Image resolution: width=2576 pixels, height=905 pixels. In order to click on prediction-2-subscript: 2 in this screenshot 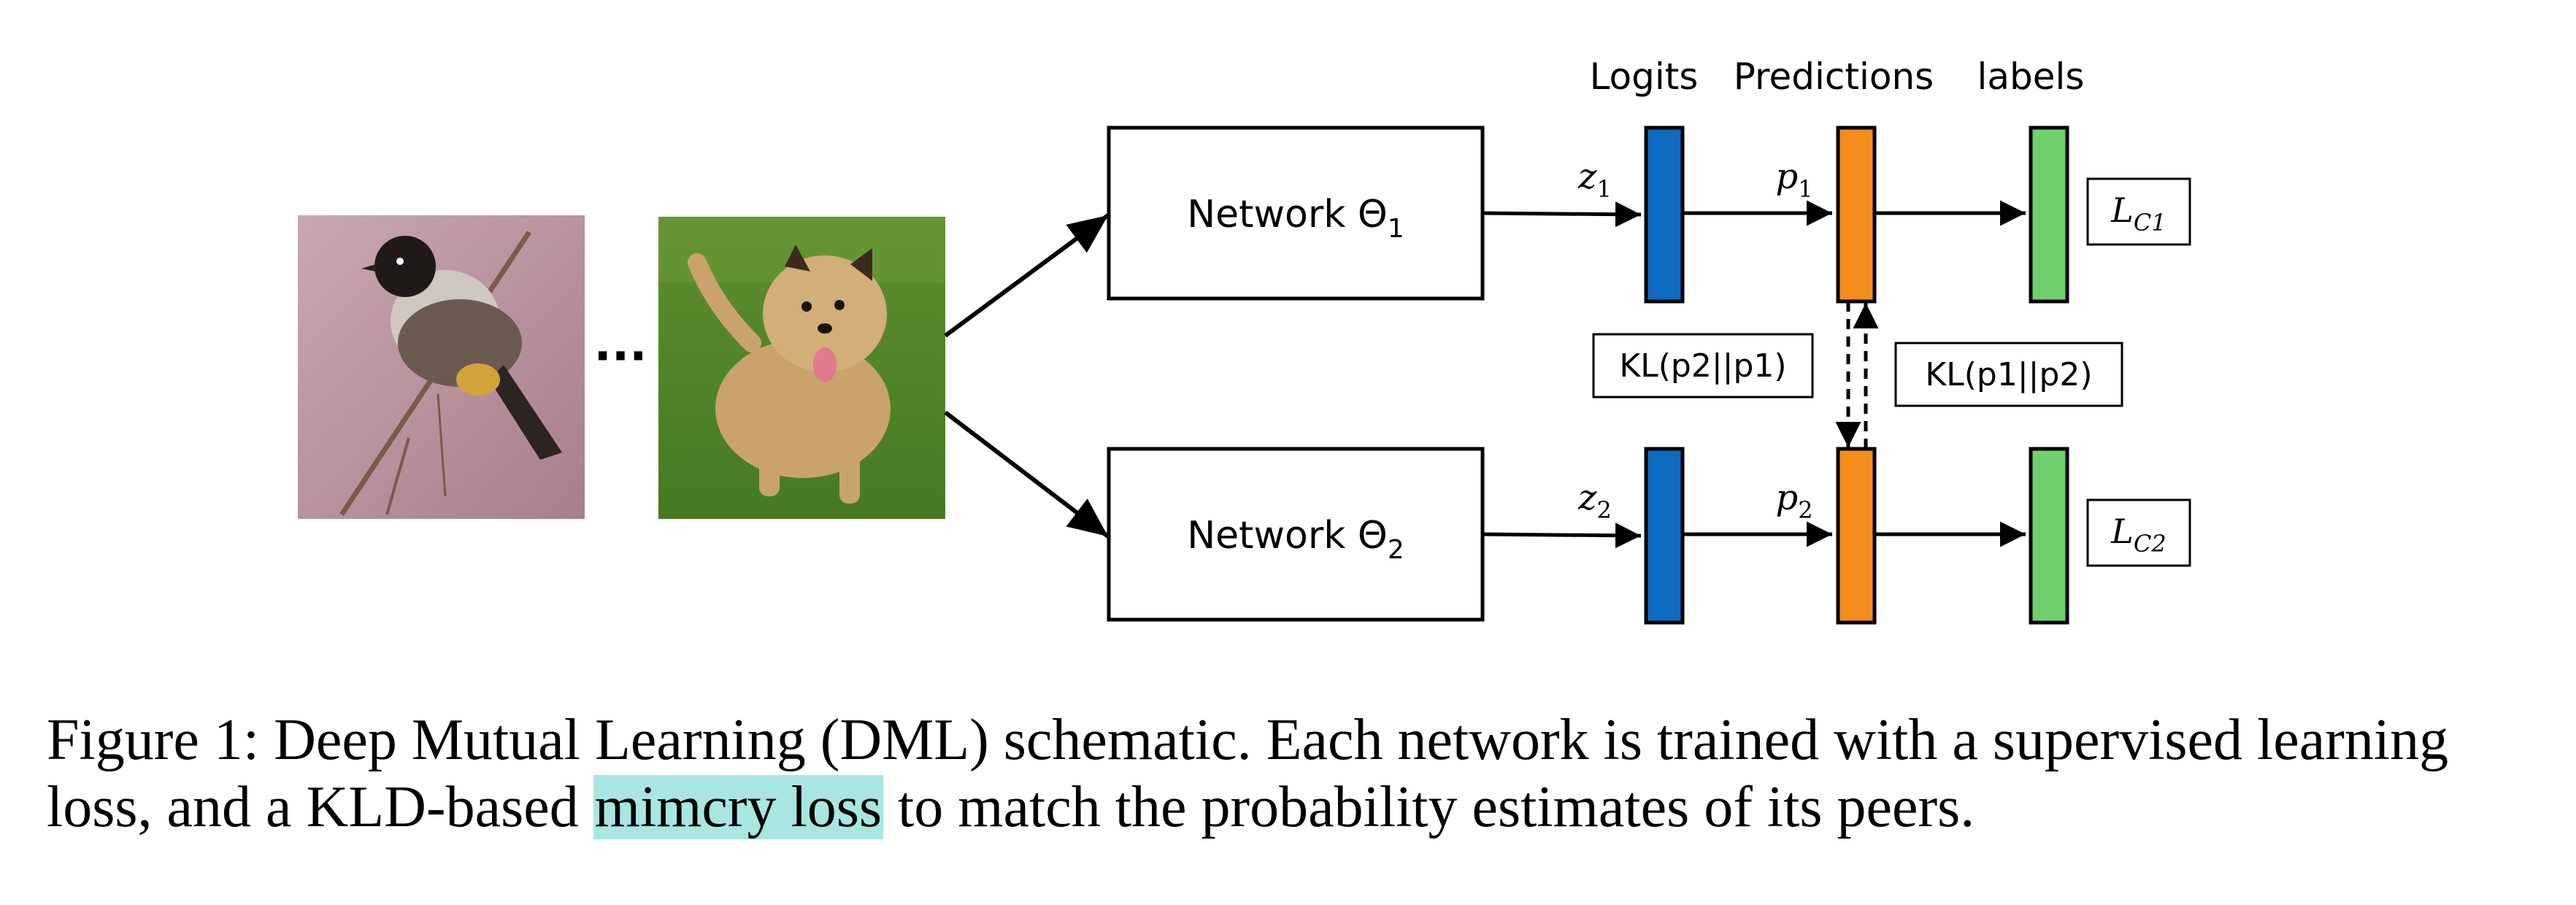, I will do `click(1805, 510)`.